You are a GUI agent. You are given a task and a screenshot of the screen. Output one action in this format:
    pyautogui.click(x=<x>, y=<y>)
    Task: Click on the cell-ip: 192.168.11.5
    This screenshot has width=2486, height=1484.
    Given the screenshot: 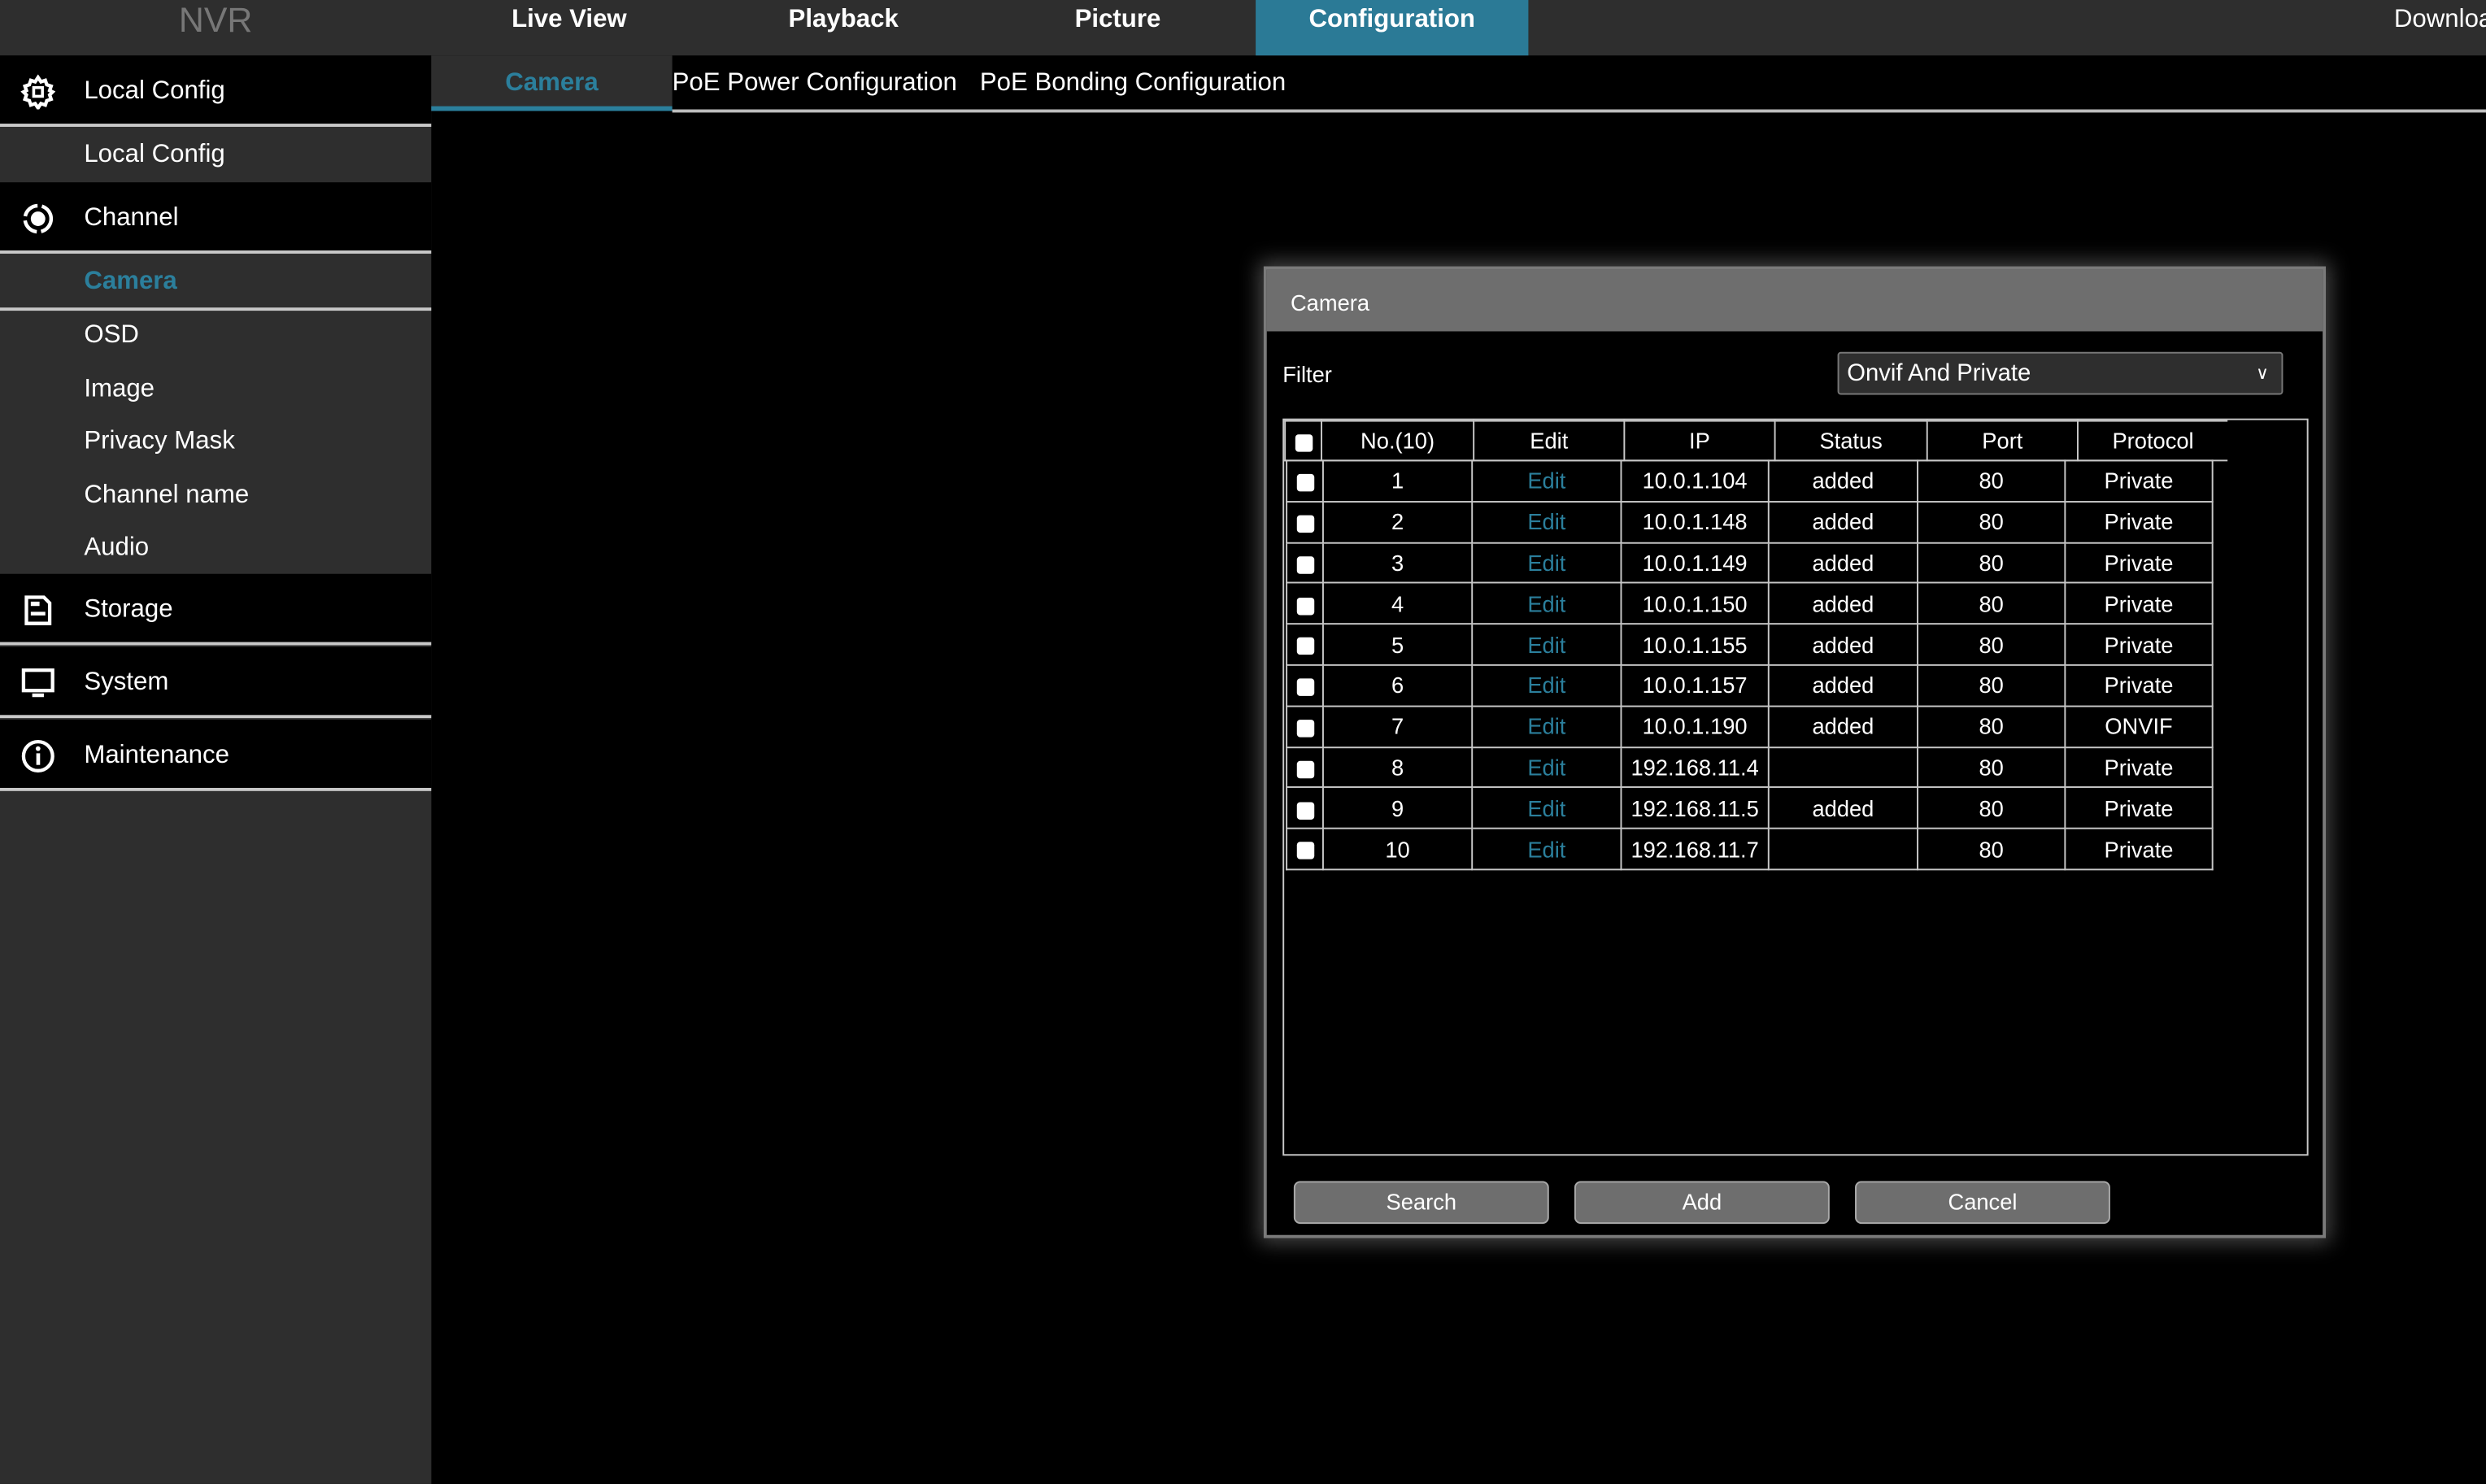 What is the action you would take?
    pyautogui.click(x=1695, y=807)
    